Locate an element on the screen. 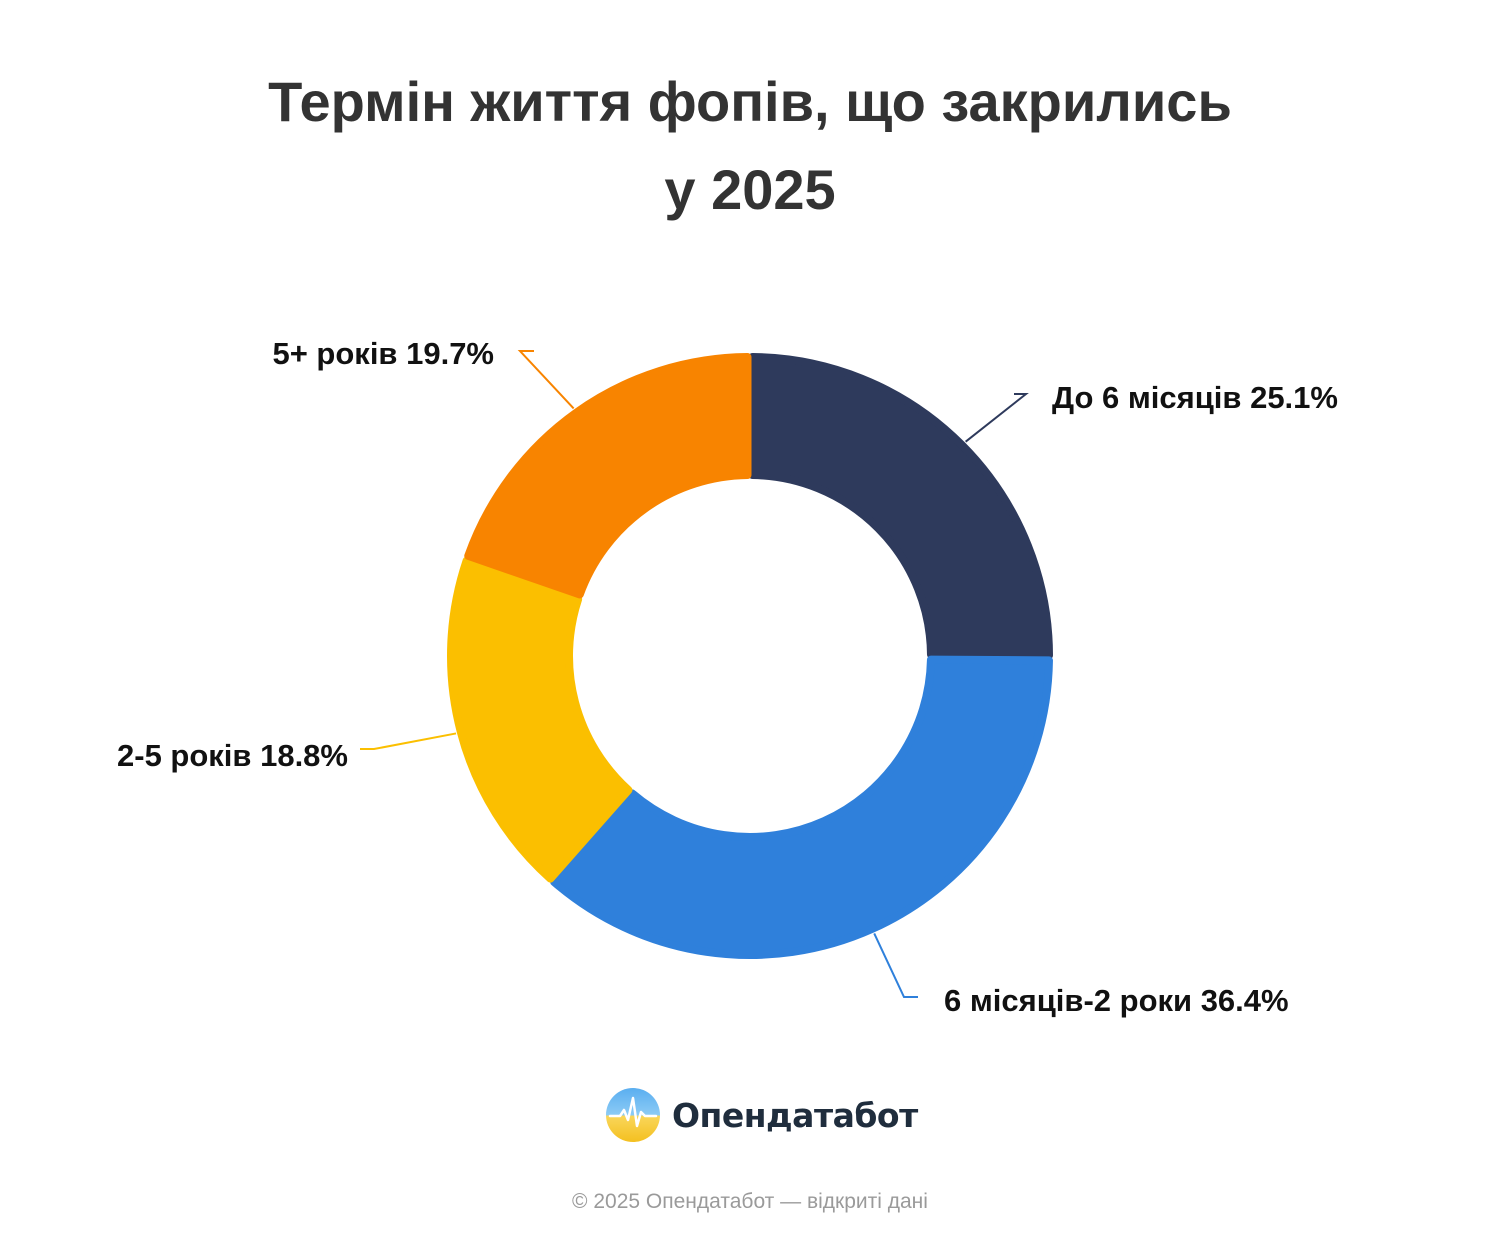  slice-label: 5+ років 19.7% is located at coordinates (383, 353).